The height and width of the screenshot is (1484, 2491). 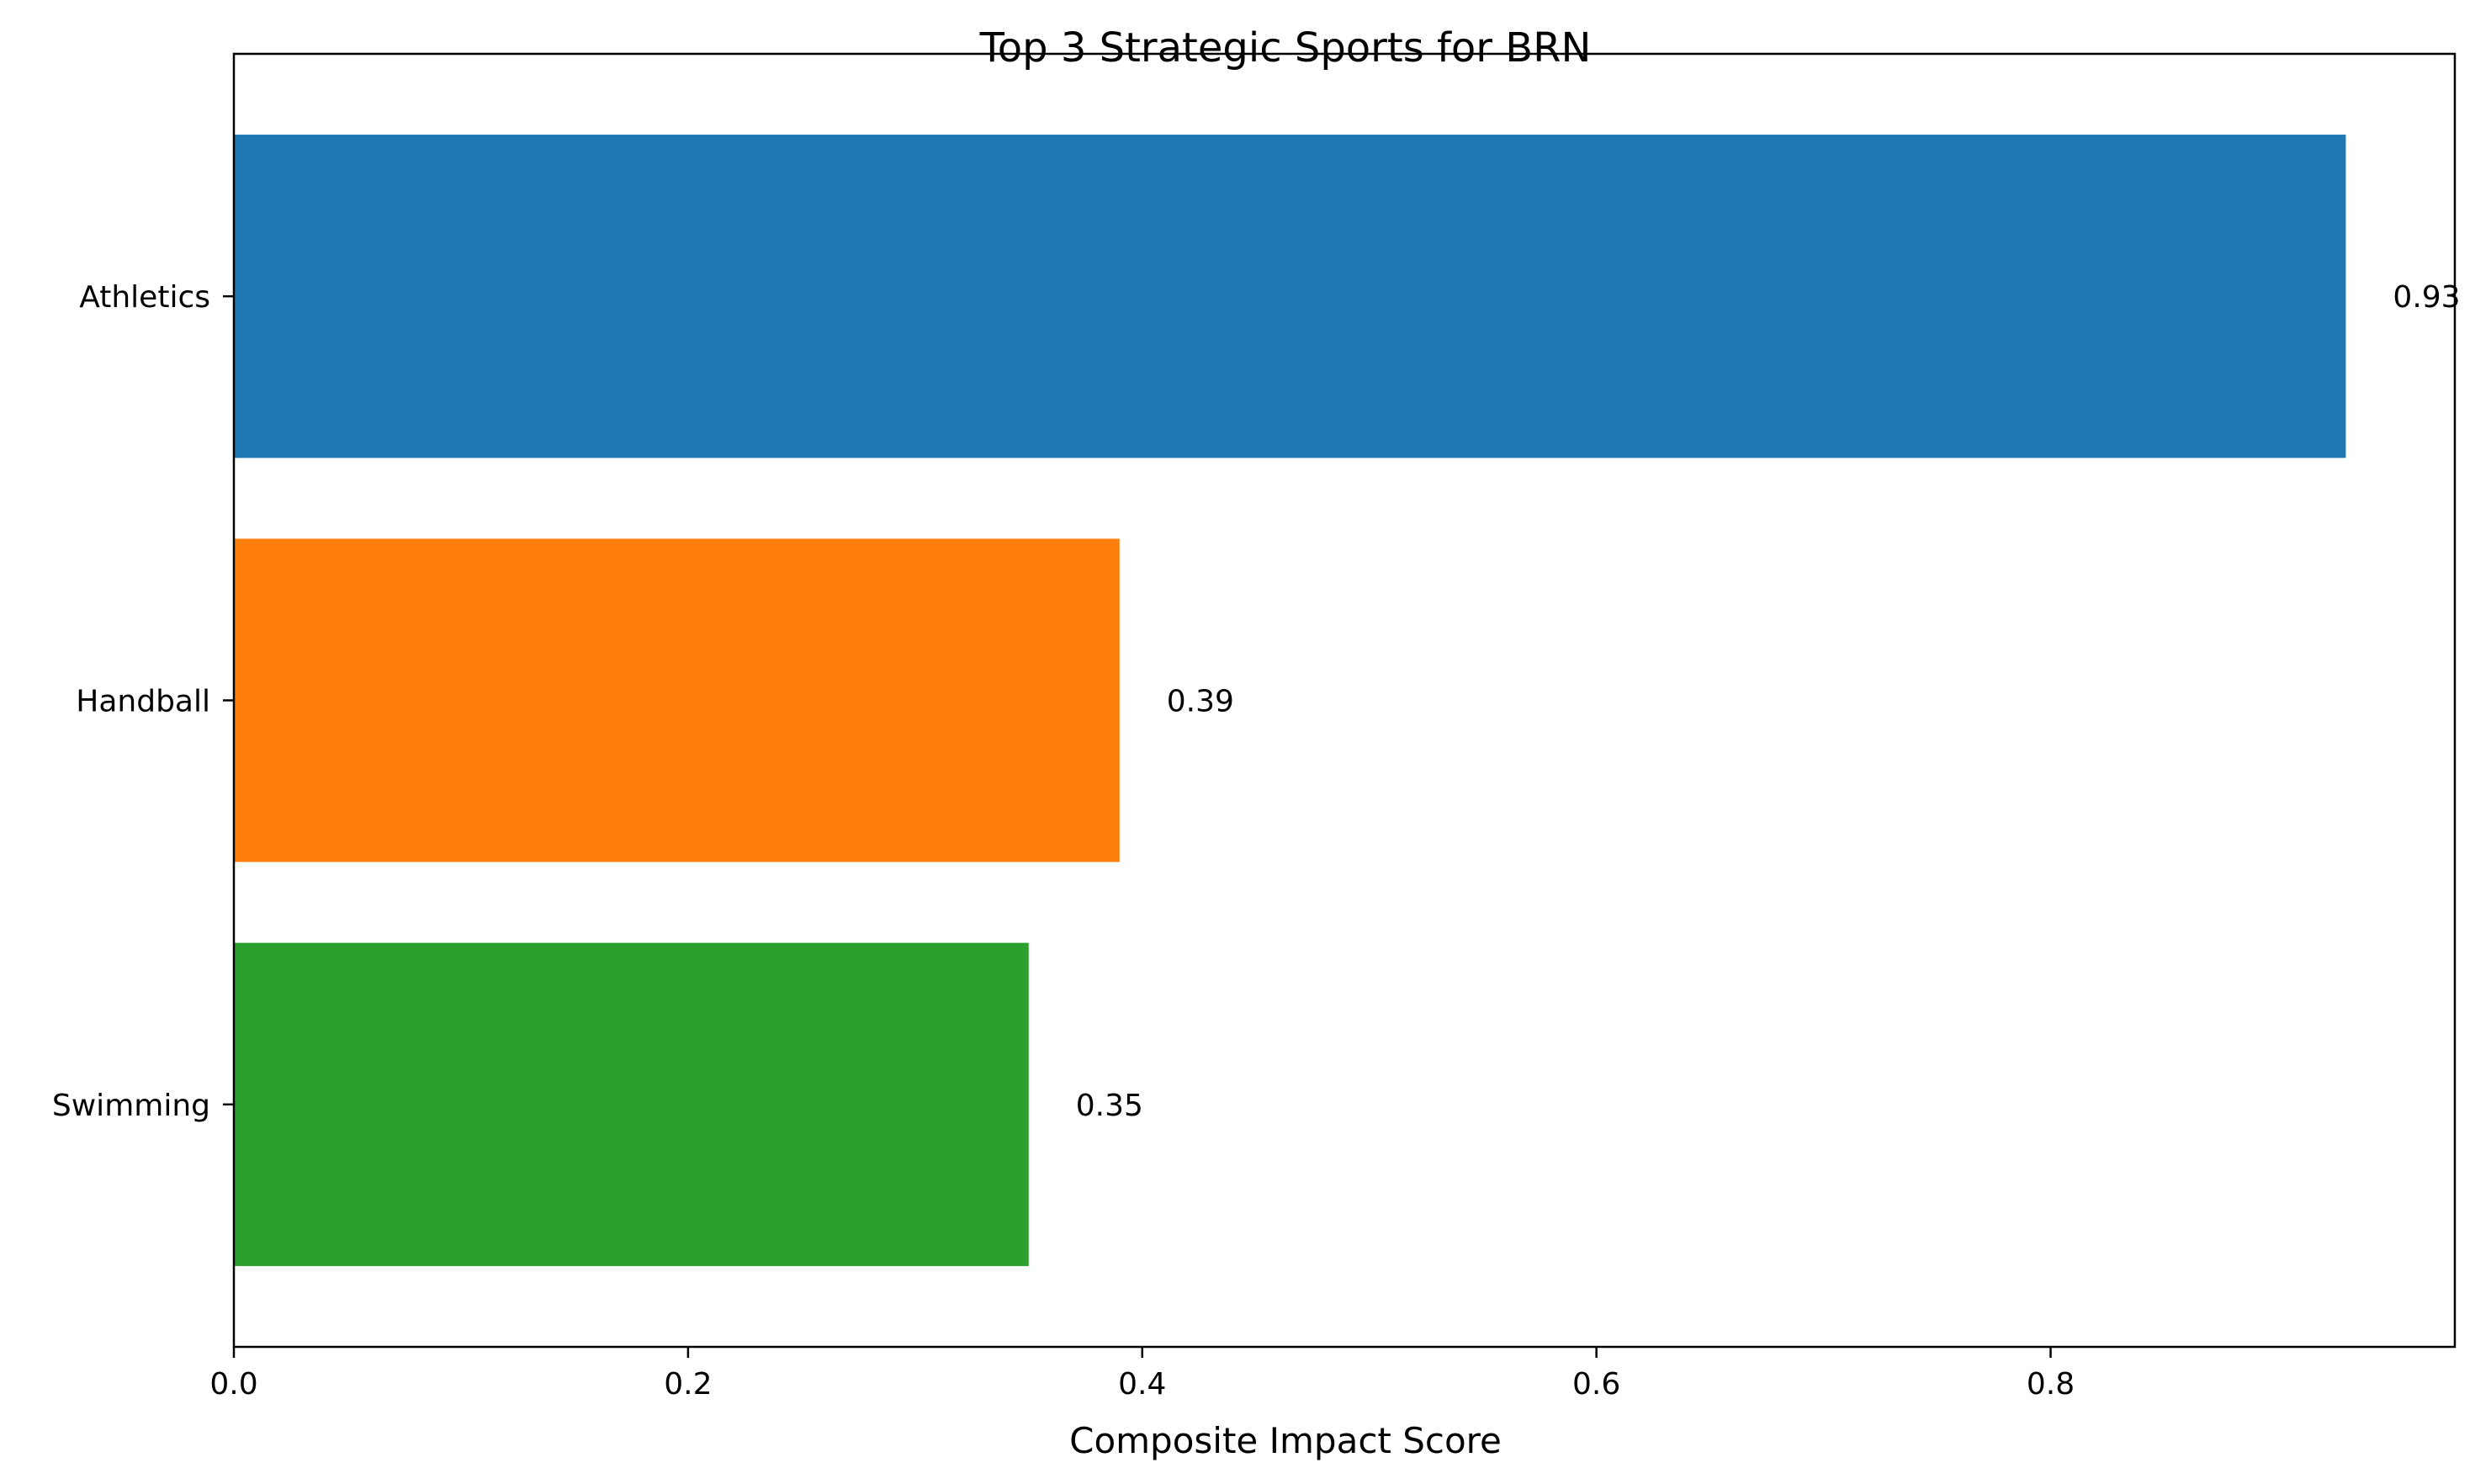 What do you see at coordinates (688, 1384) in the screenshot?
I see `x-tick-label: 0.2` at bounding box center [688, 1384].